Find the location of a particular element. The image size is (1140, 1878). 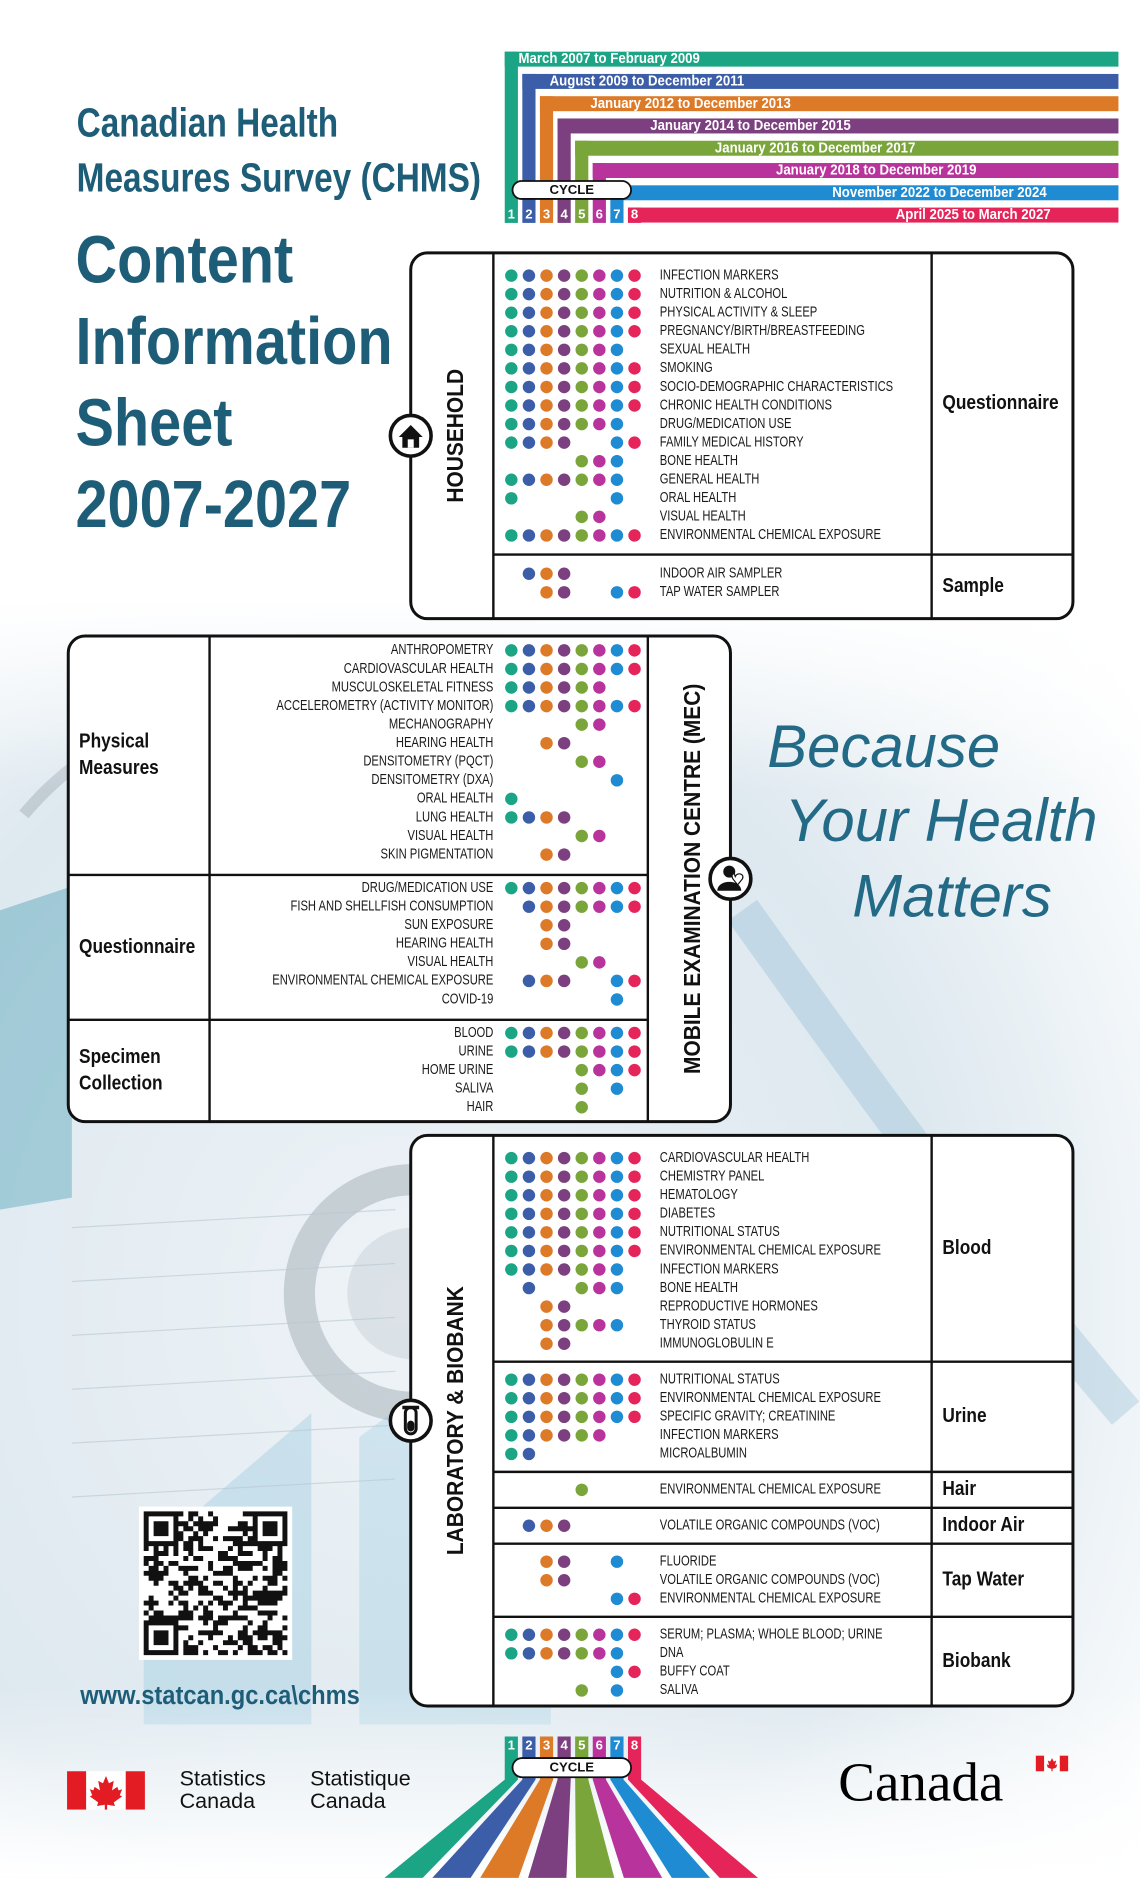

section-title: HOUSEHOLD is located at coordinates (455, 436).